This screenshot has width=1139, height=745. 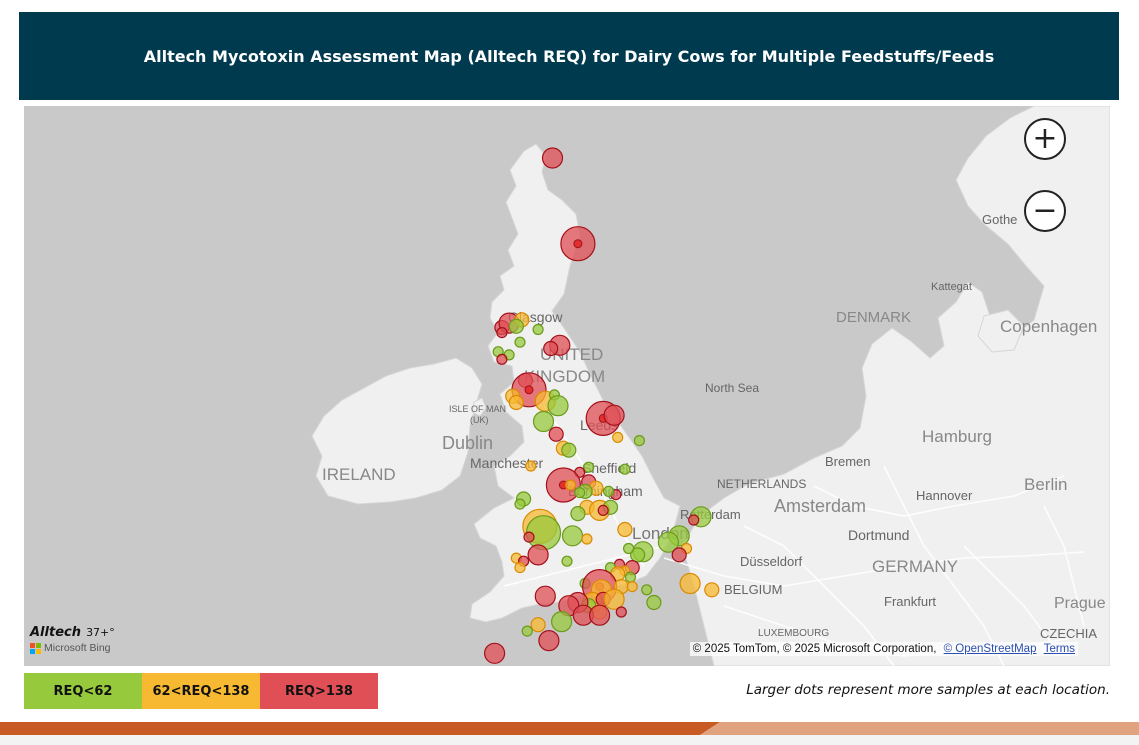 I want to click on alltech-logo: Alltech, so click(x=55, y=632).